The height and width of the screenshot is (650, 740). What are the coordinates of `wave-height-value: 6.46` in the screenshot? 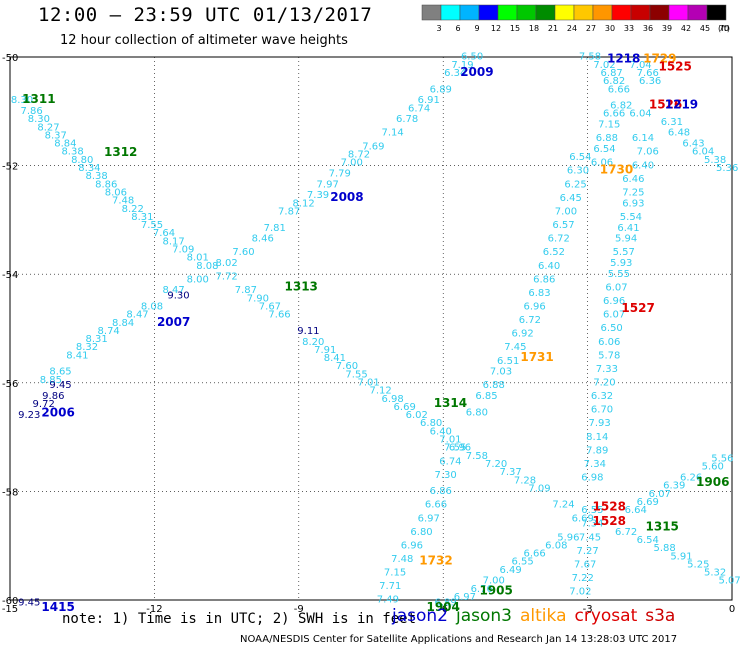 It's located at (633, 179).